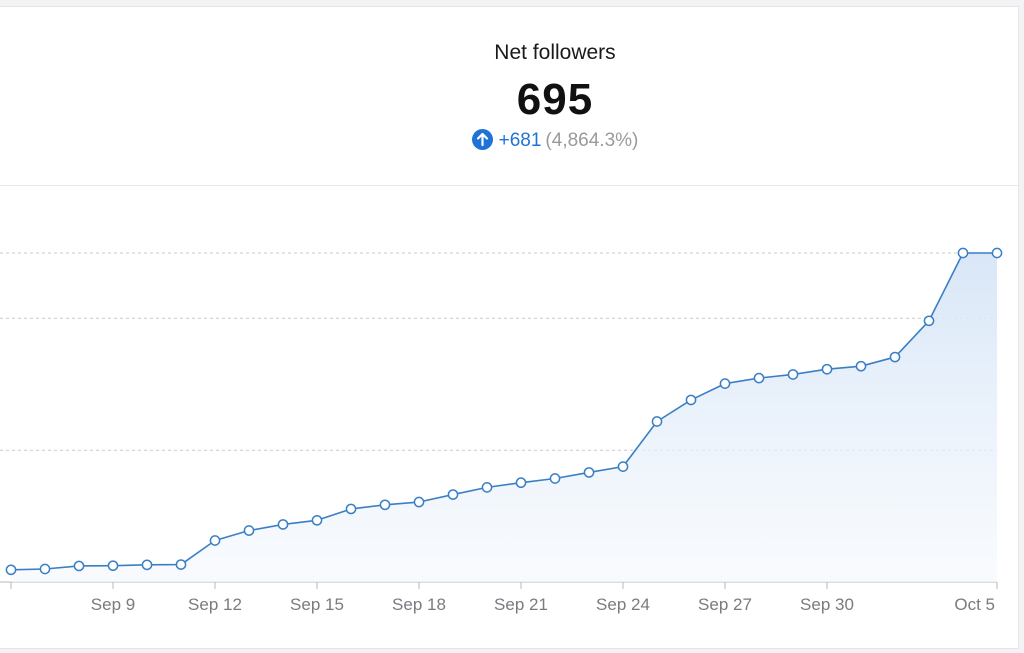 This screenshot has width=1024, height=653. I want to click on x-tick-label: Oct 5, so click(974, 604).